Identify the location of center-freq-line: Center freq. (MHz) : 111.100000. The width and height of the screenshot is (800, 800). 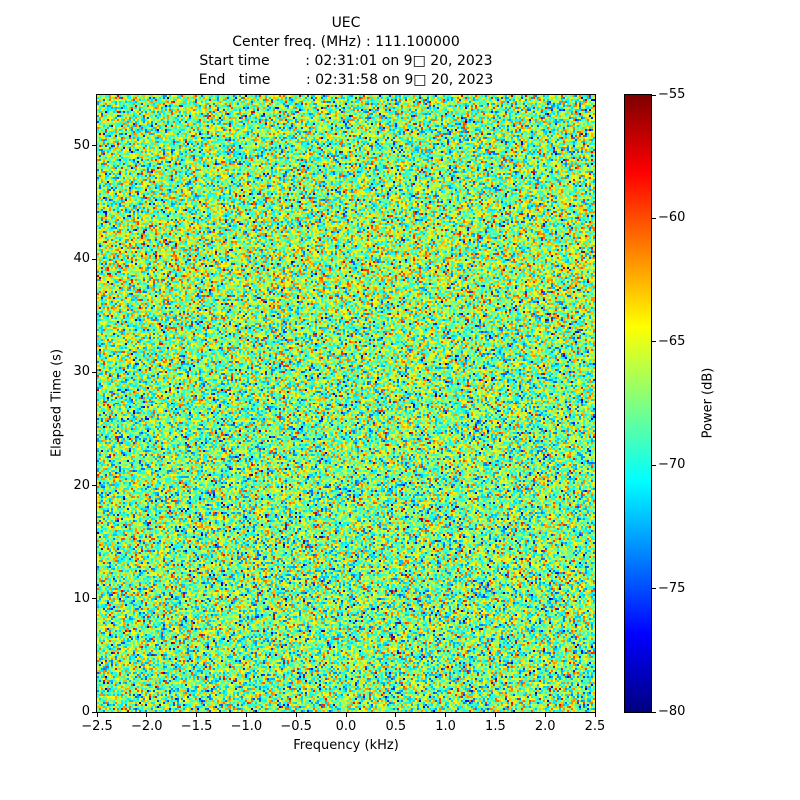
(346, 42).